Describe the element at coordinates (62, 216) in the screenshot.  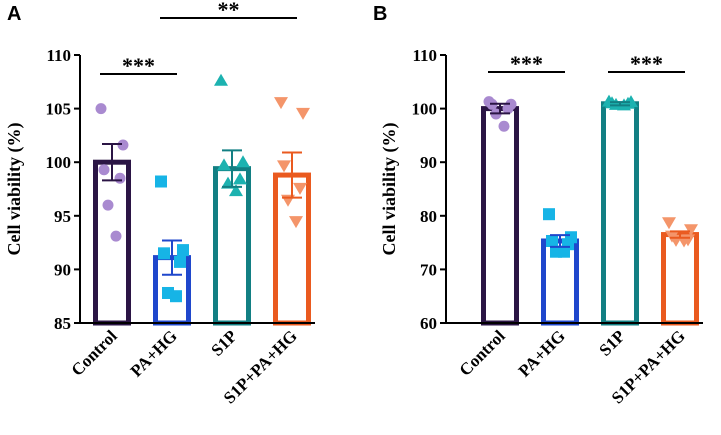
I see `y-tick-label: 95` at that location.